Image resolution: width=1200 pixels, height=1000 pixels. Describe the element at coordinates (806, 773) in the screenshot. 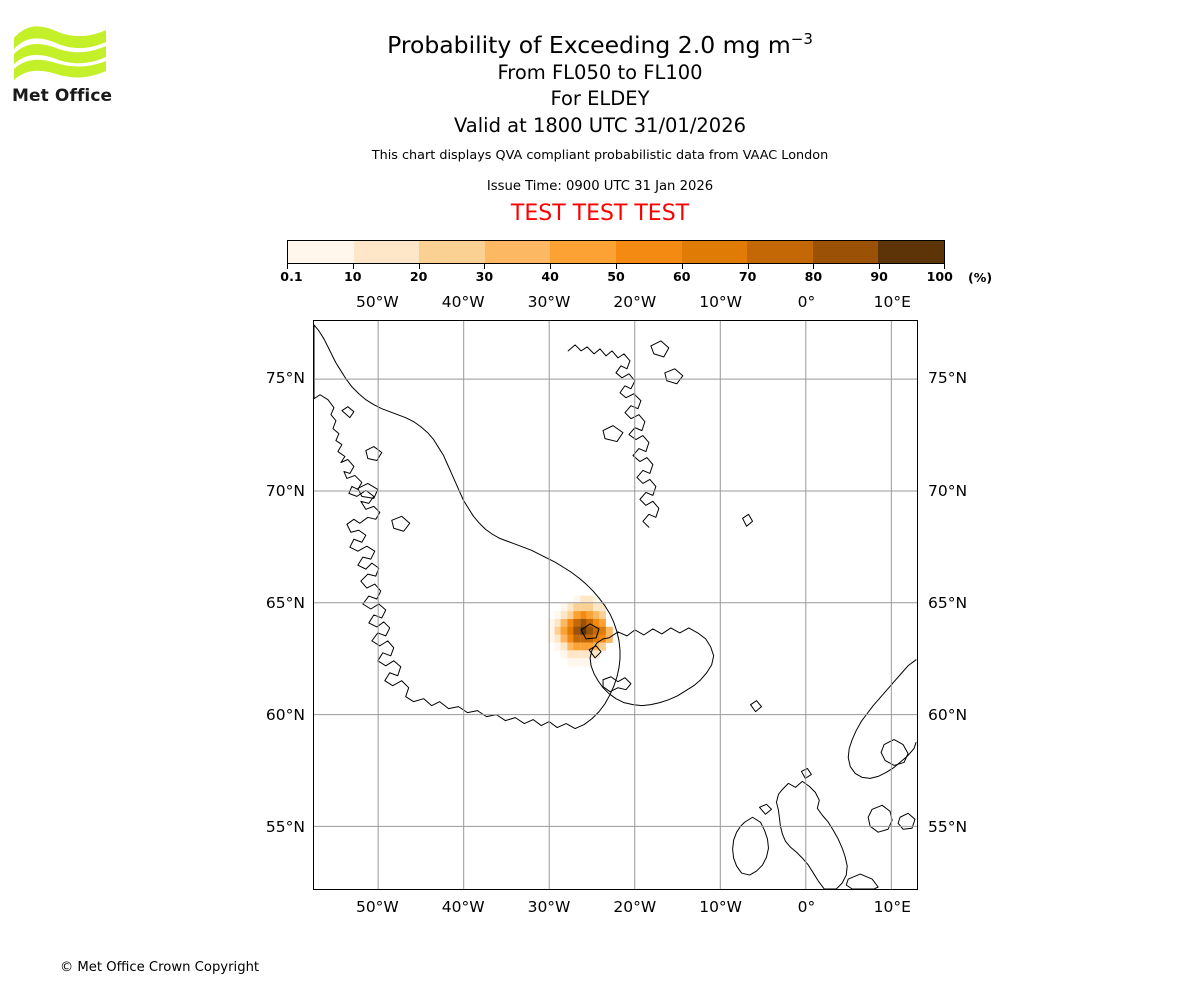

I see `orkney-islands` at that location.